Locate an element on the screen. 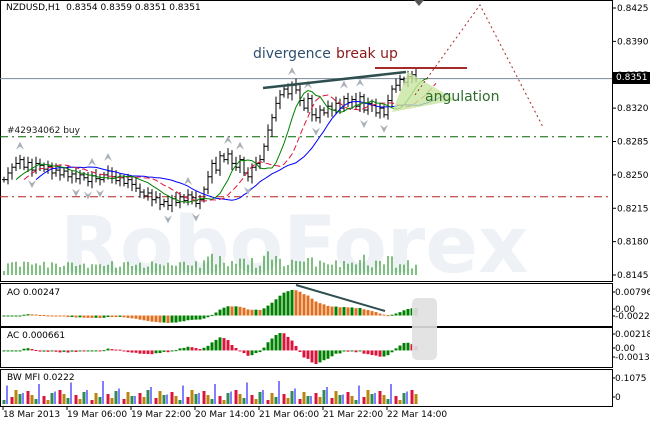 Image resolution: width=650 pixels, height=422 pixels. symbol-label: NZDUSD,H1 is located at coordinates (33, 8).